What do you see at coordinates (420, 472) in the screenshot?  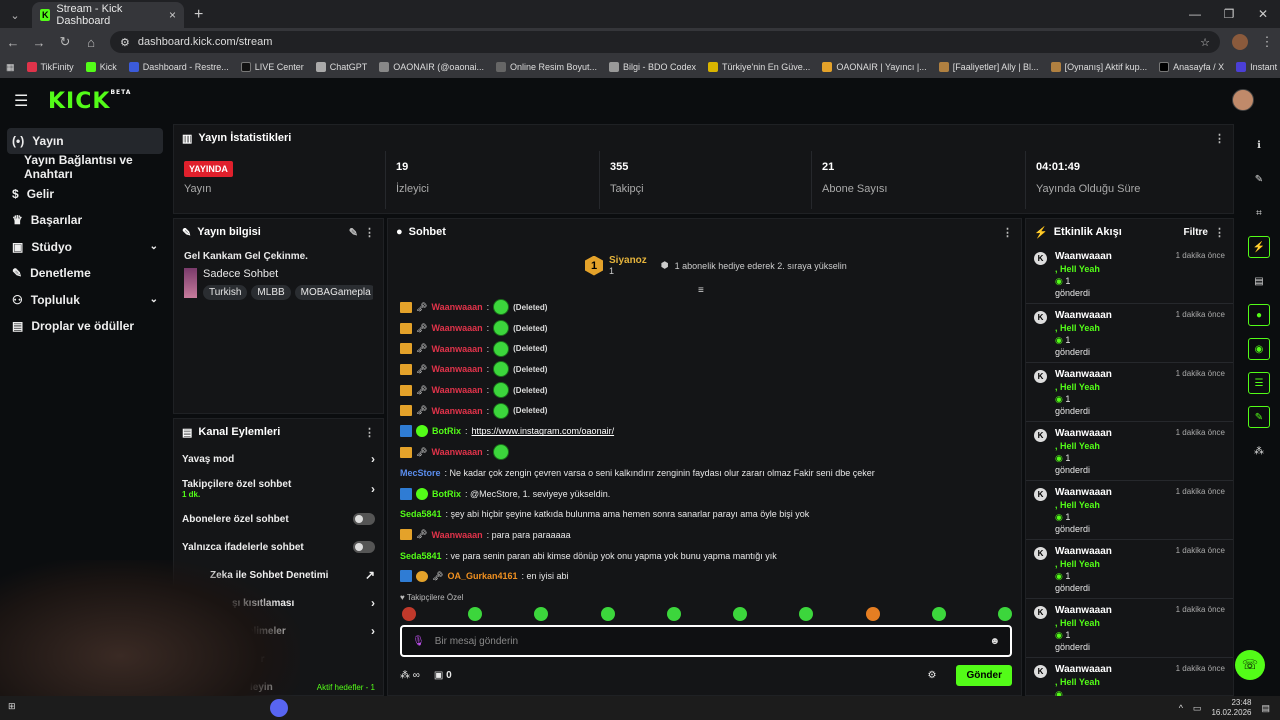 I see `chat-username: MecStore` at bounding box center [420, 472].